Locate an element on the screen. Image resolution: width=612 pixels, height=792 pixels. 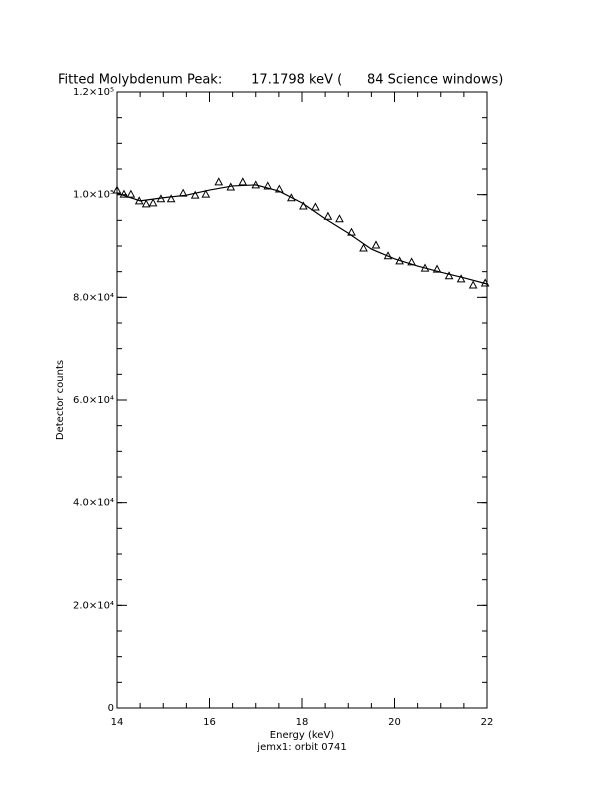
y-tick-label: 0 is located at coordinates (111, 708).